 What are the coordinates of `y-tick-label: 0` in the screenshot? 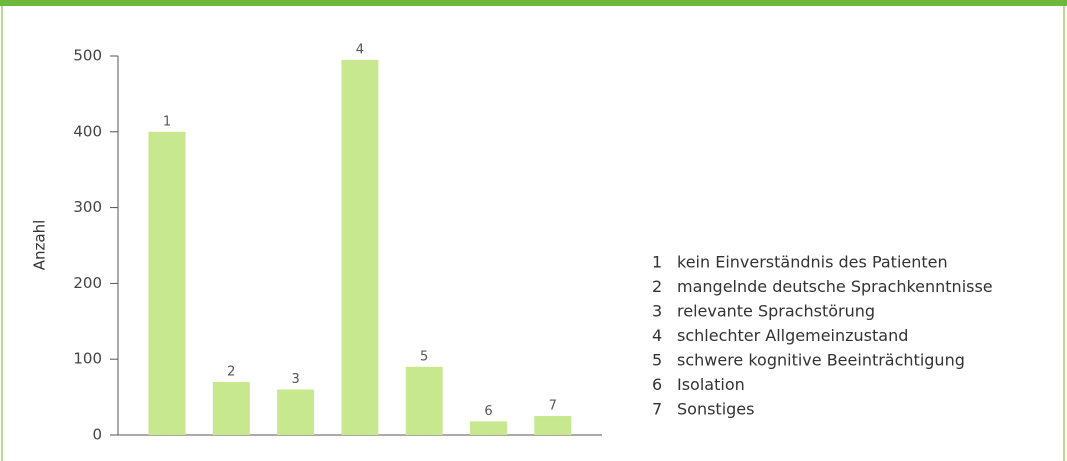 It's located at (97, 435).